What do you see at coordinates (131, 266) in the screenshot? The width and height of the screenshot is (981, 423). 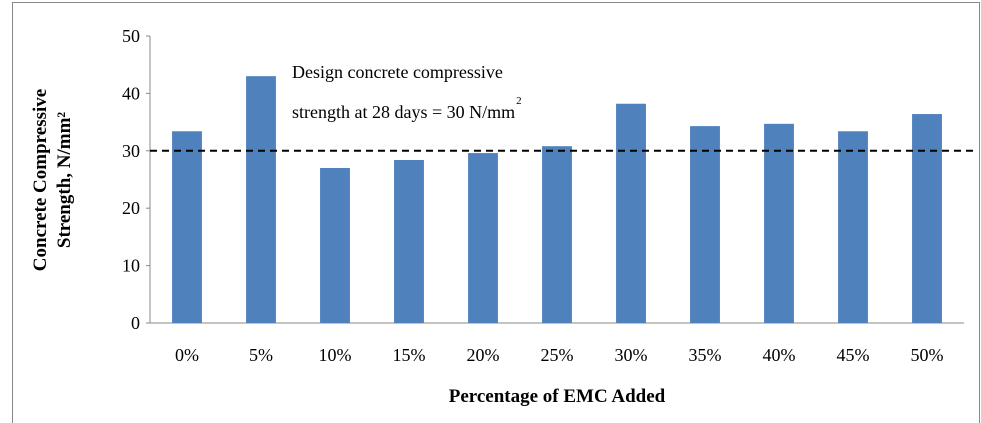 I see `y-tick-label: 10` at bounding box center [131, 266].